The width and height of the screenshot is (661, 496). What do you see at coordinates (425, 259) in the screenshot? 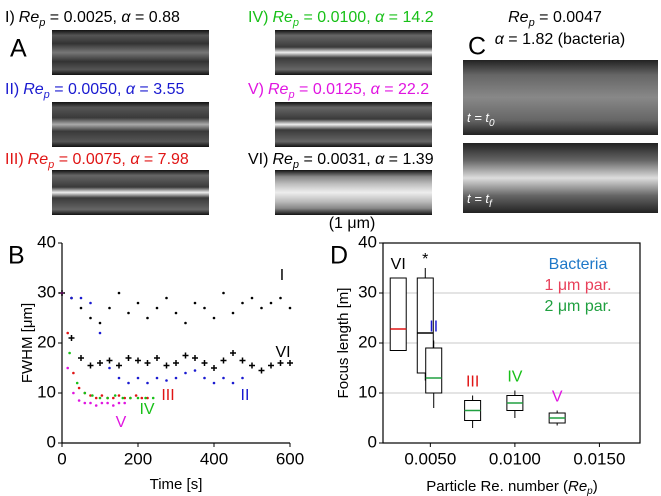
I see `box-note: *` at bounding box center [425, 259].